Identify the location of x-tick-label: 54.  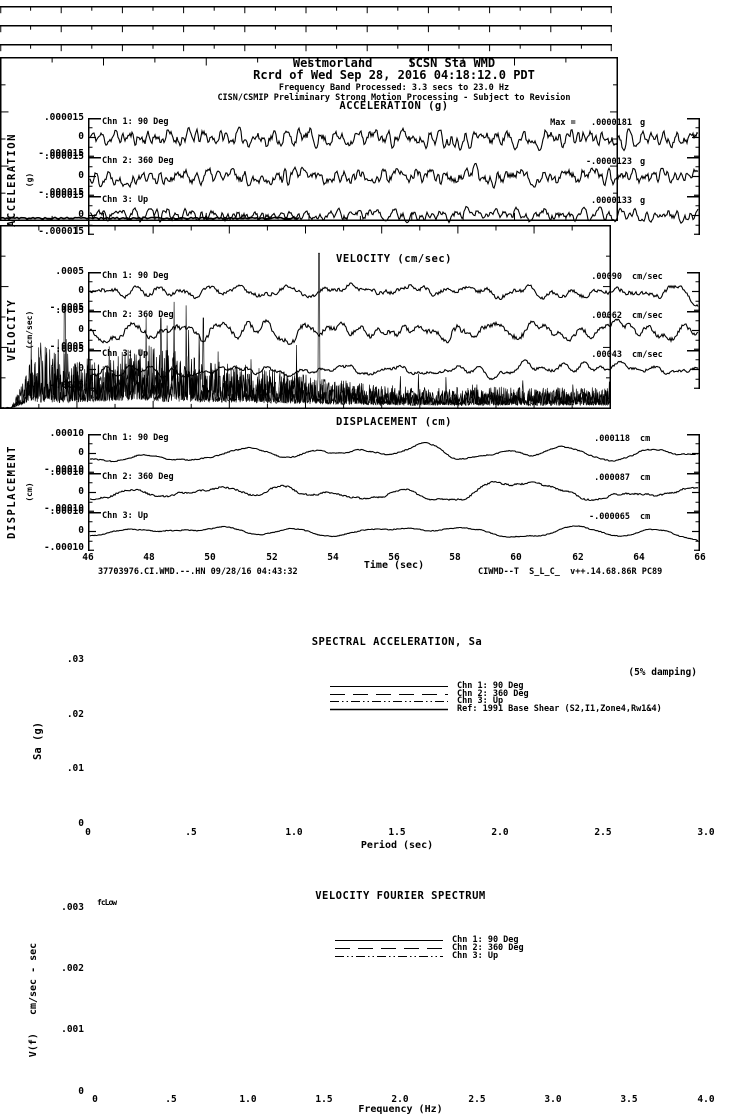
(333, 557).